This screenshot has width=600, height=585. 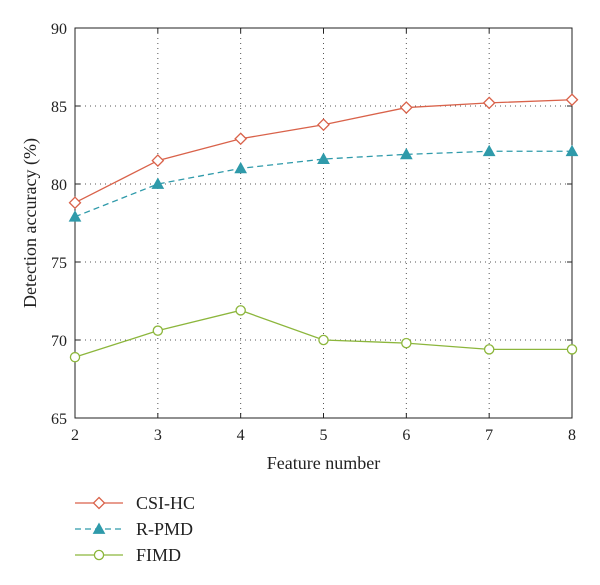 I want to click on series-fimd, so click(x=323, y=334).